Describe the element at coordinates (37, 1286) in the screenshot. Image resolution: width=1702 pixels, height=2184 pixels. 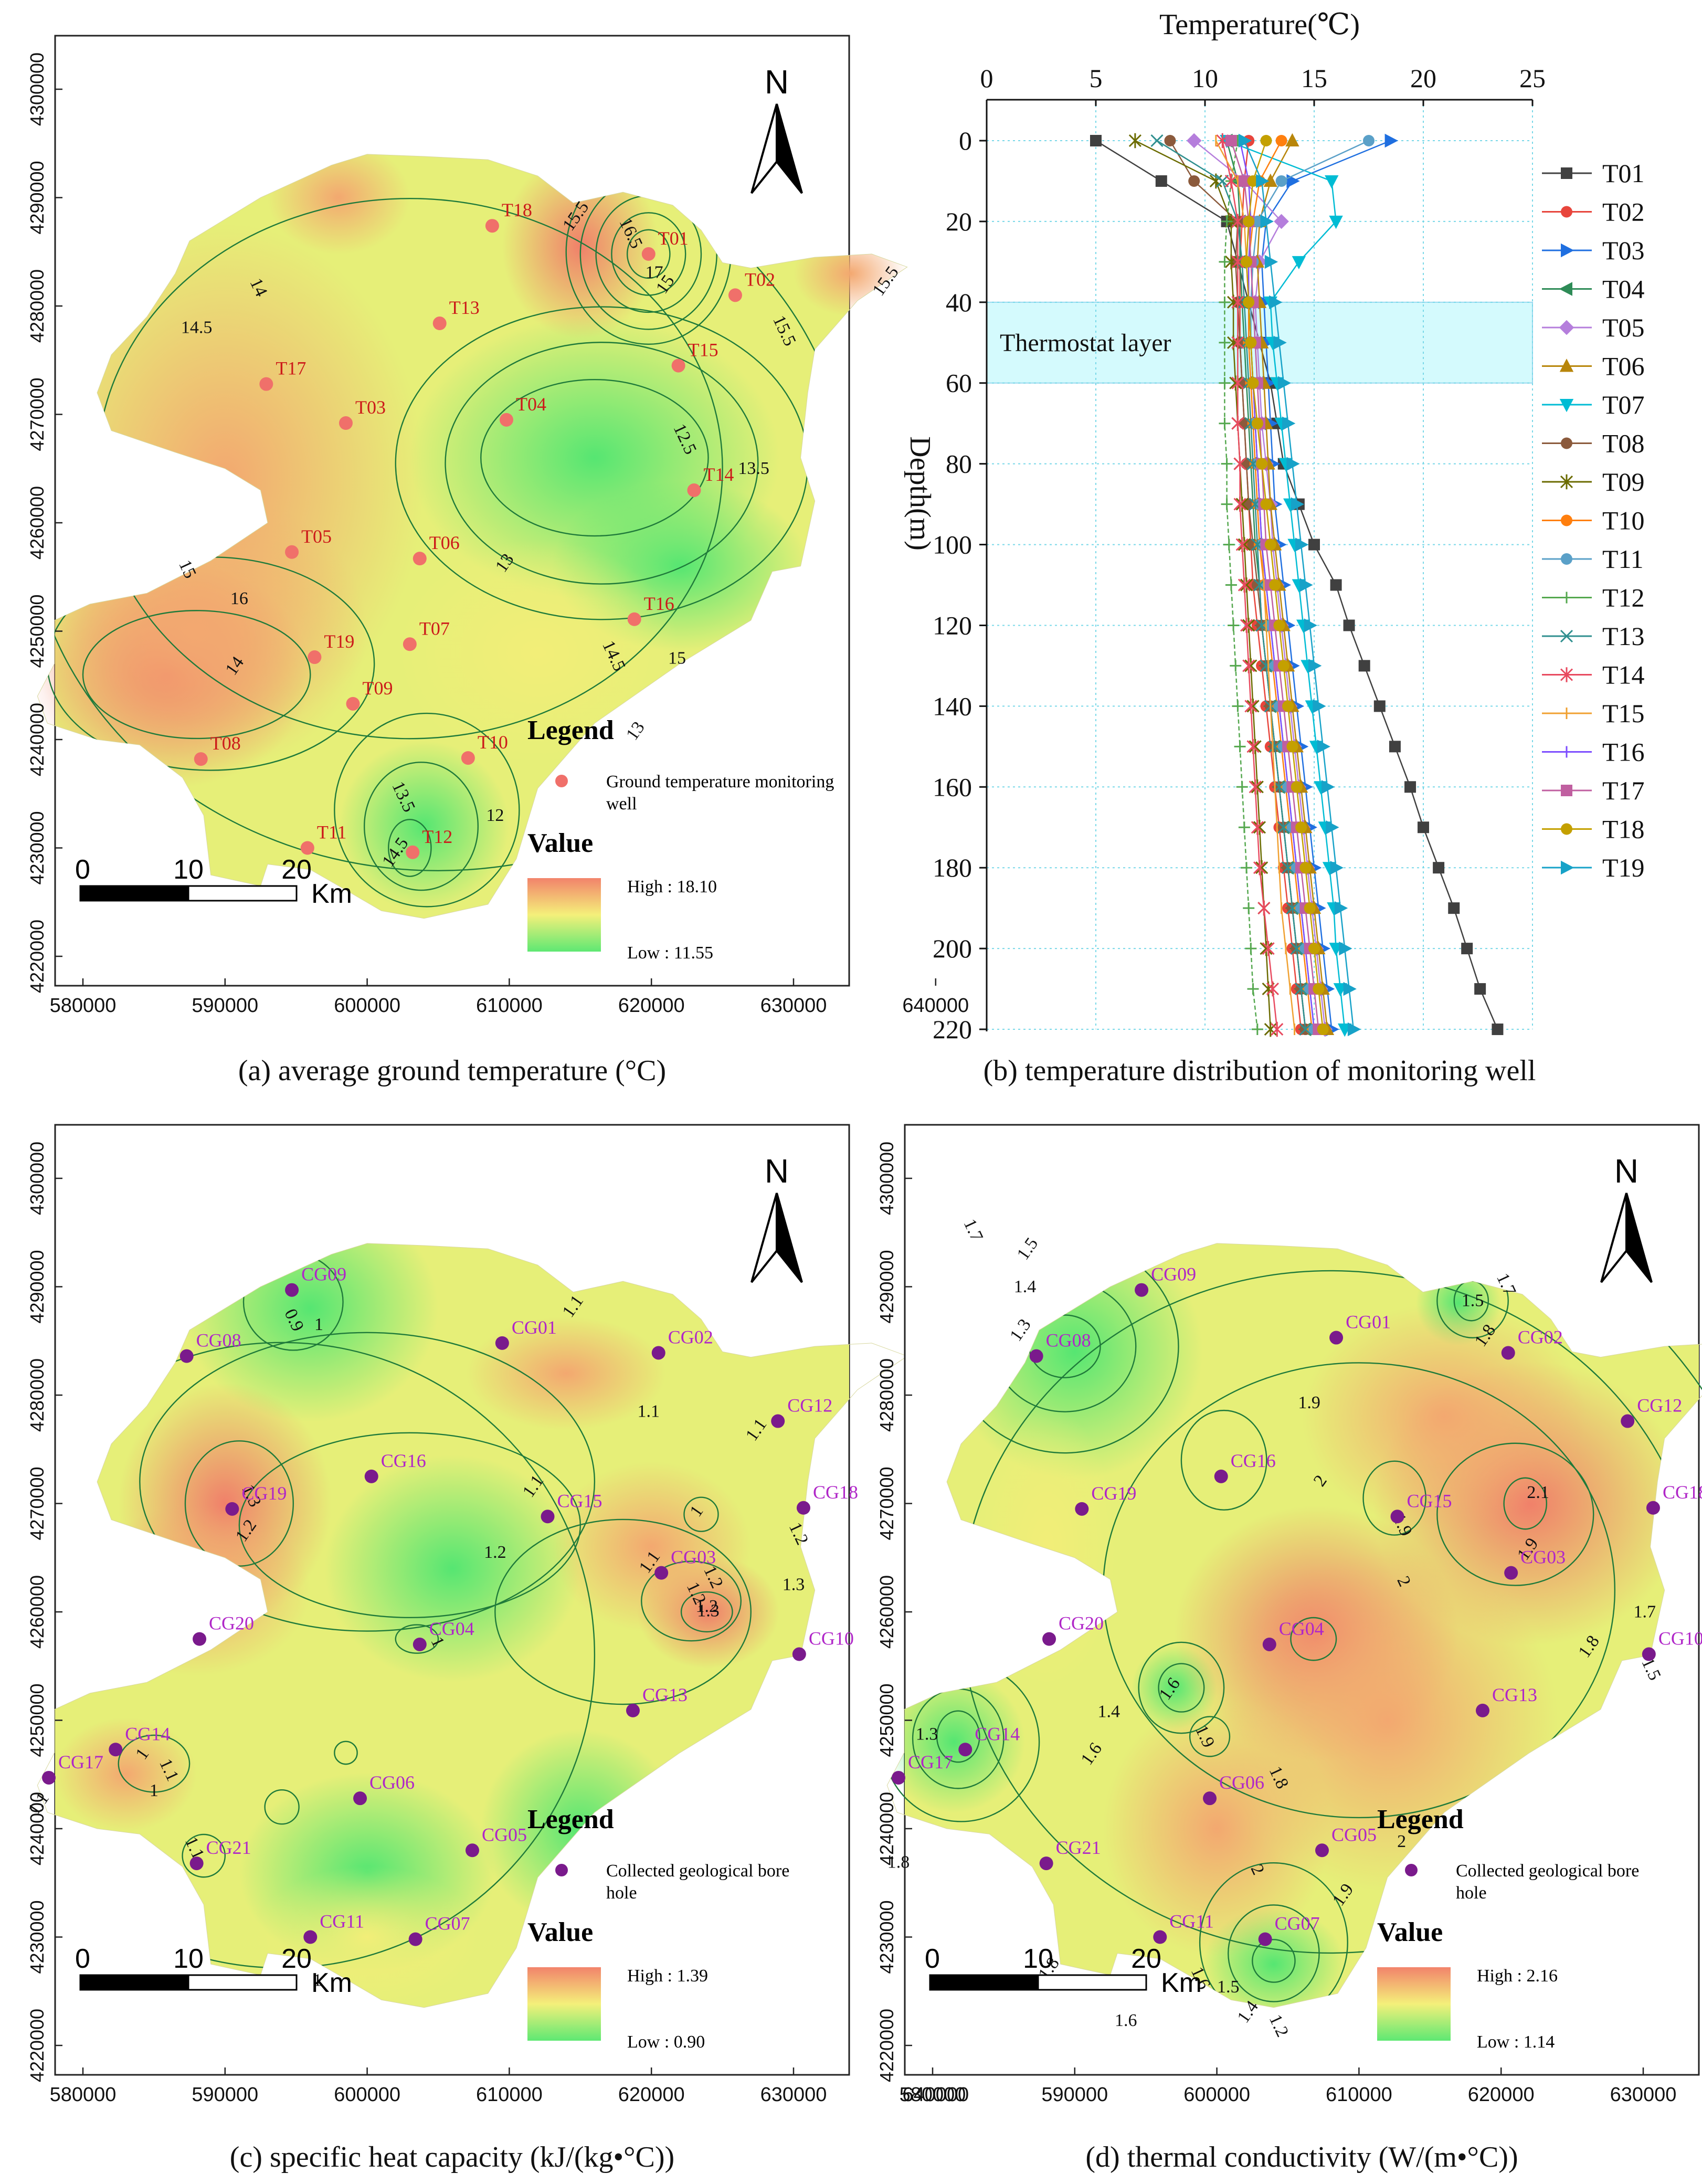
I see `y-tick-label: 4290000` at that location.